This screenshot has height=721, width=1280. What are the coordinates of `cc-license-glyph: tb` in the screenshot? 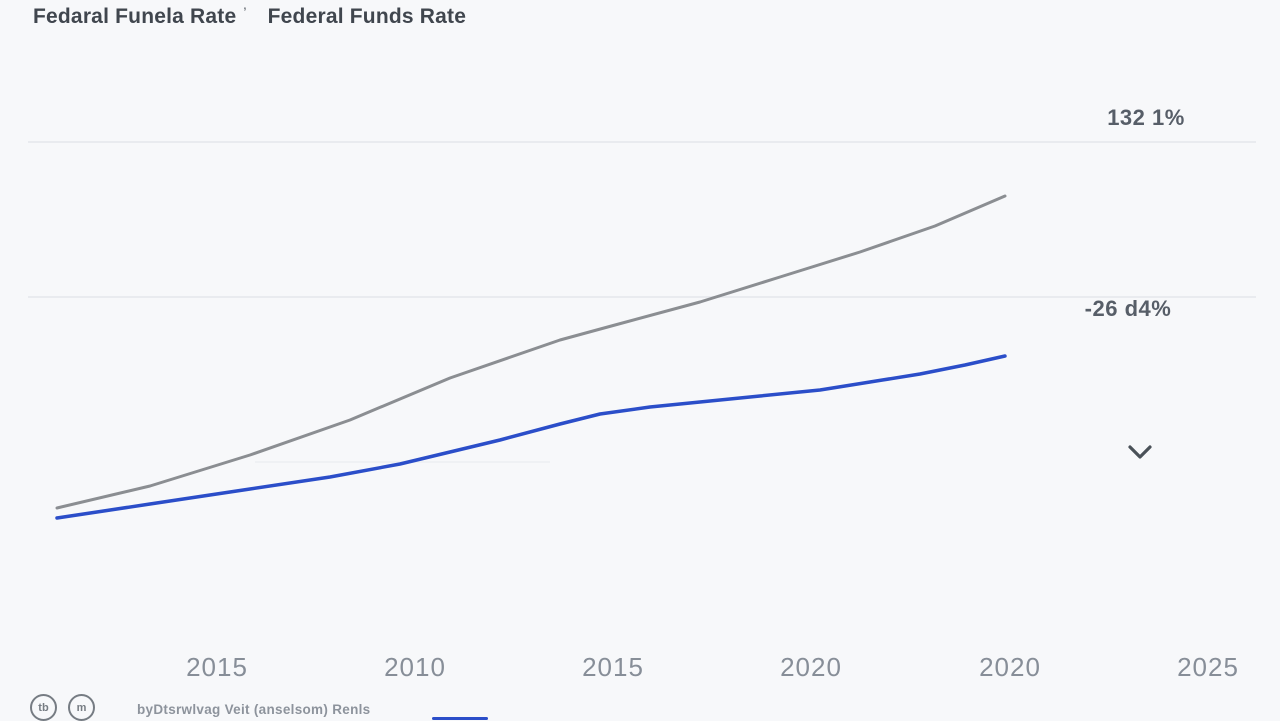 It's located at (43, 707).